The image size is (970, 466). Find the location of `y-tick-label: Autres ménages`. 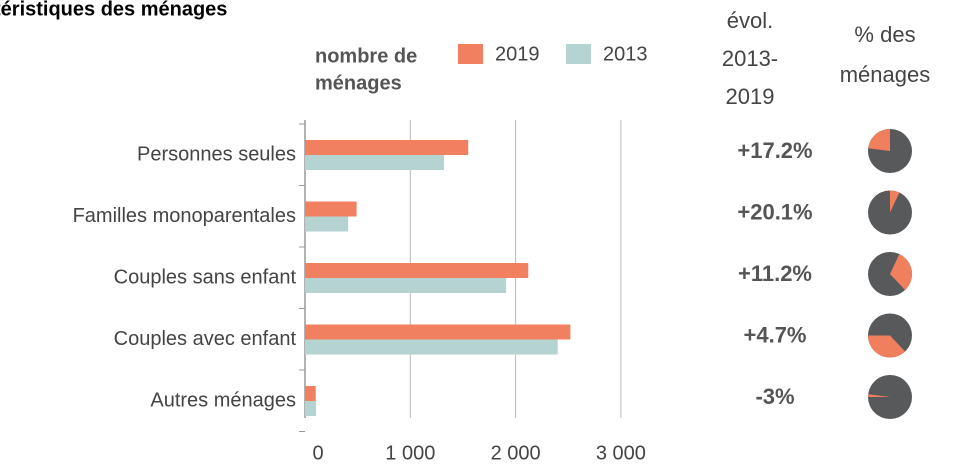

y-tick-label: Autres ménages is located at coordinates (223, 400).